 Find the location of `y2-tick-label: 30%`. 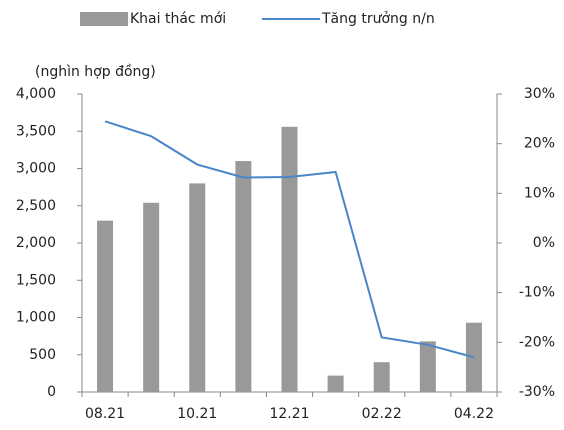

y2-tick-label: 30% is located at coordinates (539, 94).